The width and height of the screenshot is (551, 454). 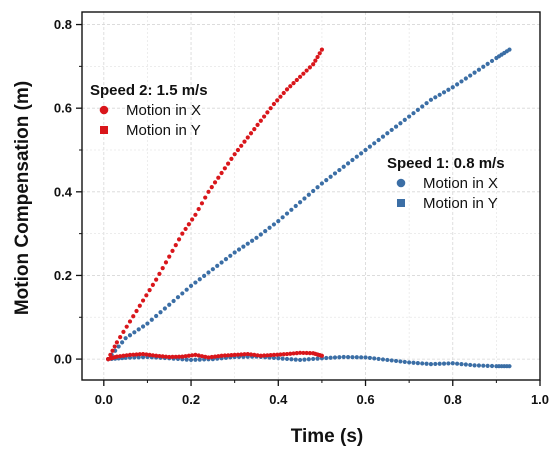 I want to click on legend-title: Speed 2: 1.5 m/s, so click(x=149, y=90).